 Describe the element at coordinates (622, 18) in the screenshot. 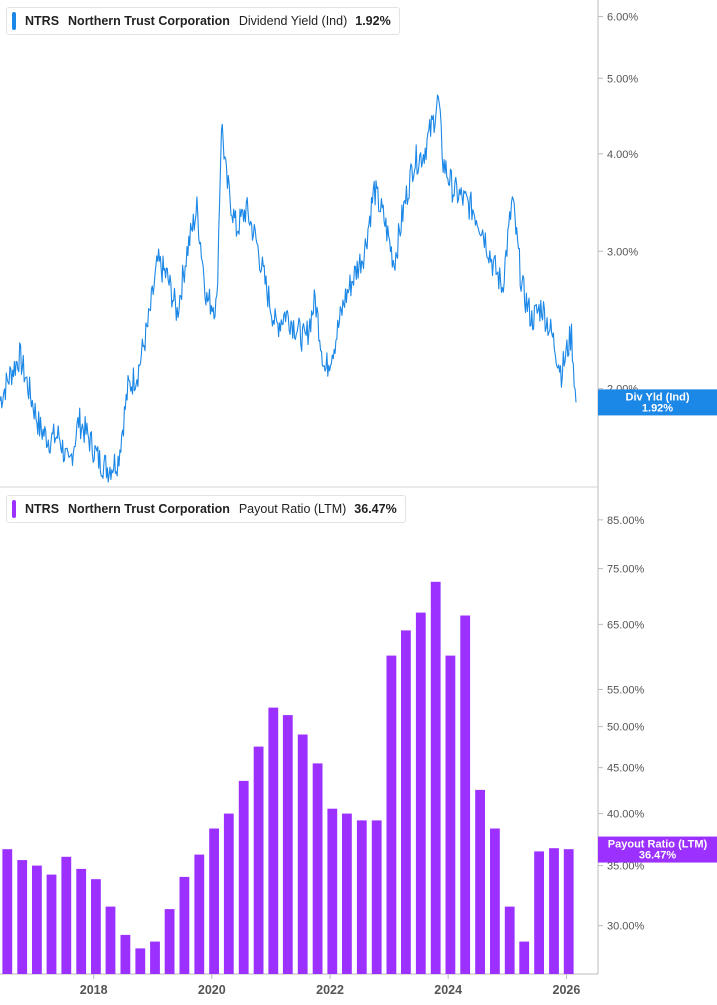

I see `y-tick-label: 6.00%` at that location.